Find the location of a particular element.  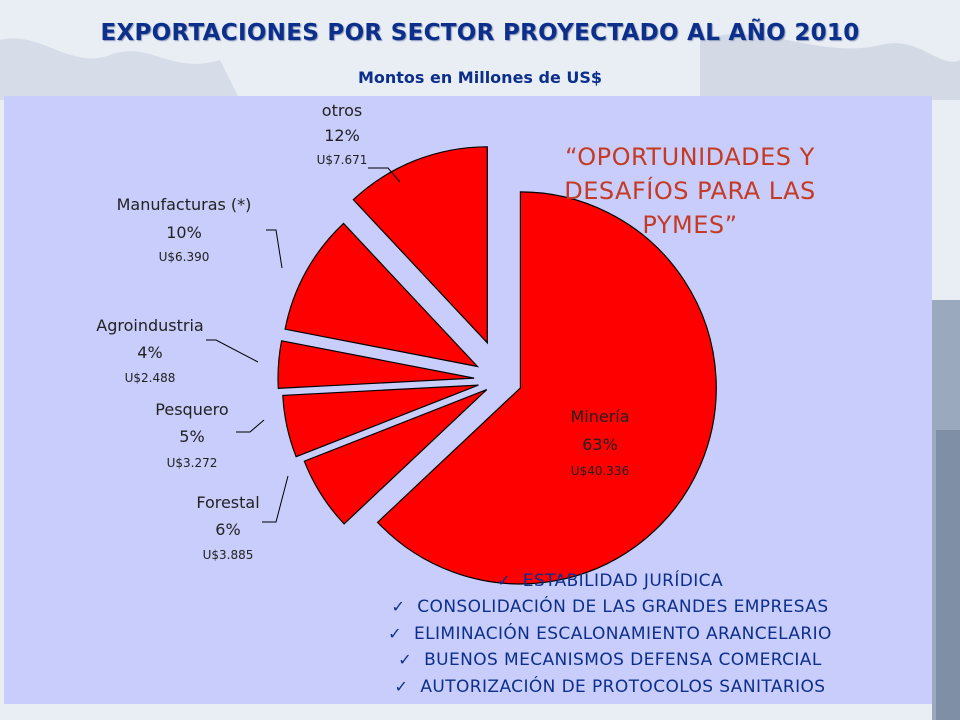

callout-line: PYMES” is located at coordinates (690, 225).